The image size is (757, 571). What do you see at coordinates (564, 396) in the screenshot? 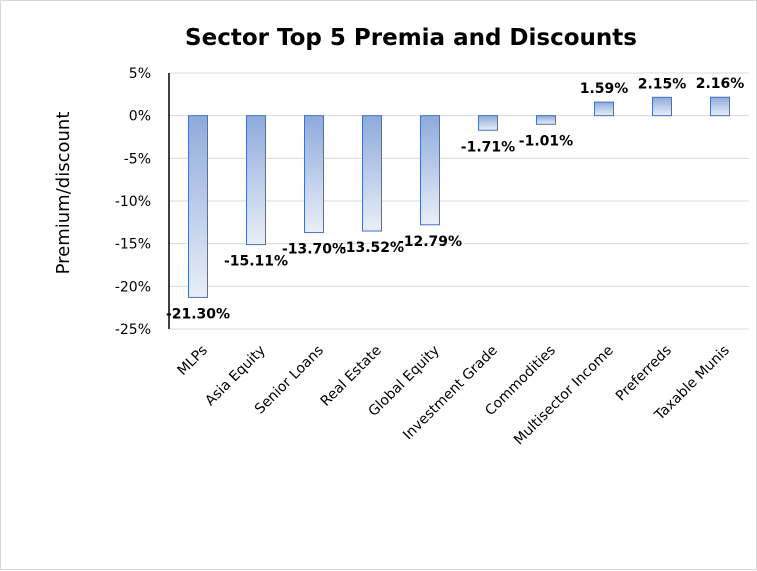
I see `x-tick-label: Multisector Income` at bounding box center [564, 396].